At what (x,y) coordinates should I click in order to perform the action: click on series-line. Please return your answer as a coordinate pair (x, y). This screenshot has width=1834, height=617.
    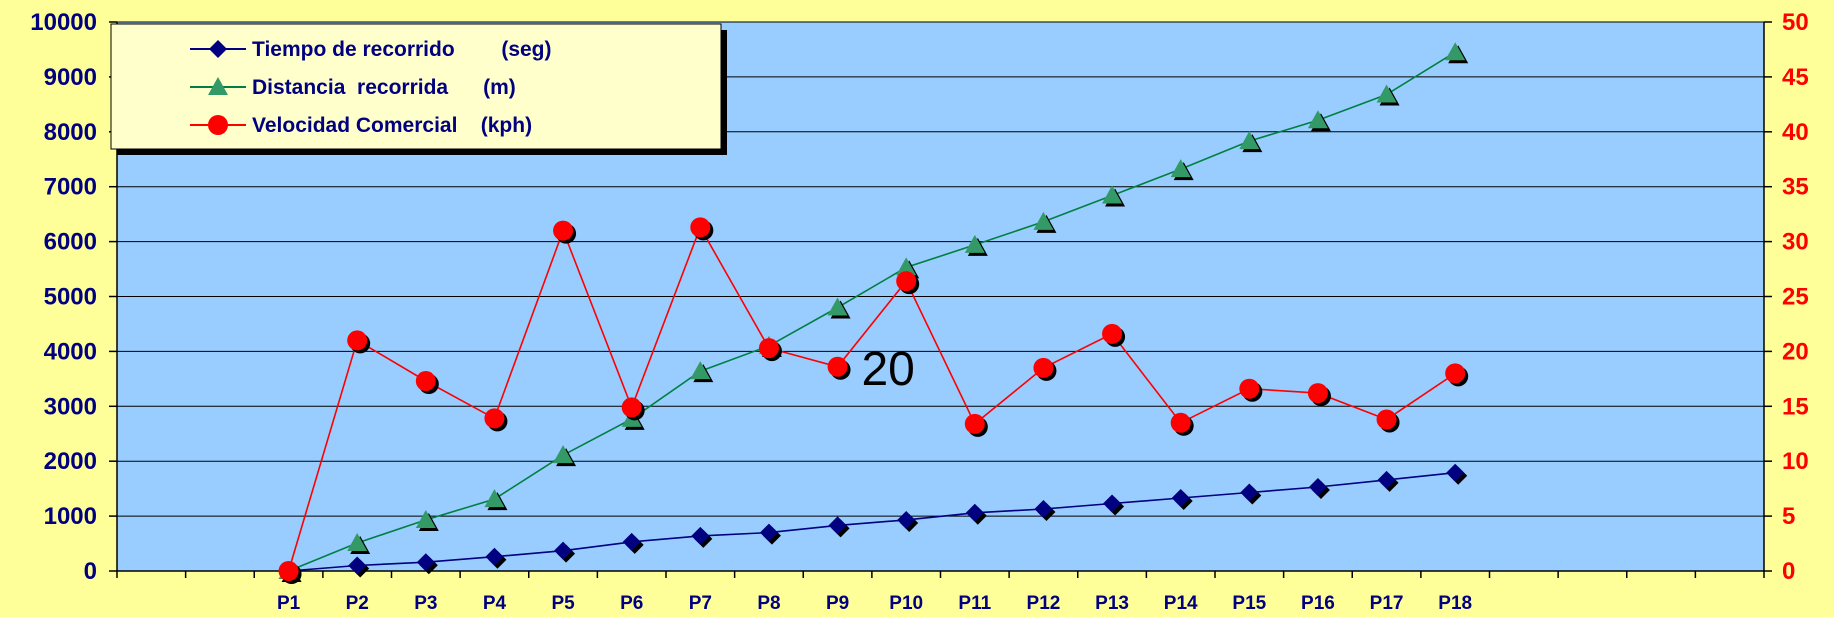
    Looking at the image, I should click on (872, 521).